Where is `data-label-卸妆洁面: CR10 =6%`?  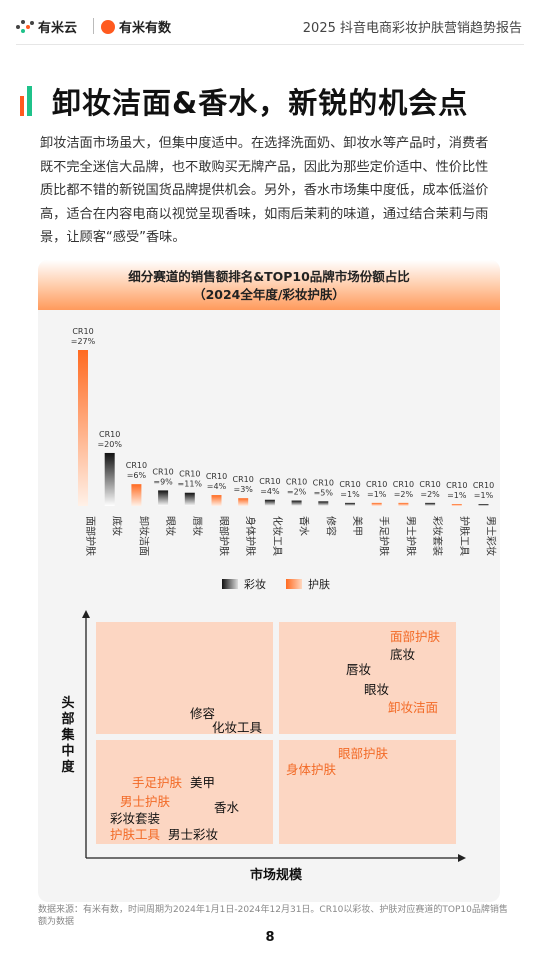 data-label-卸妆洁面: CR10 =6% is located at coordinates (136, 470).